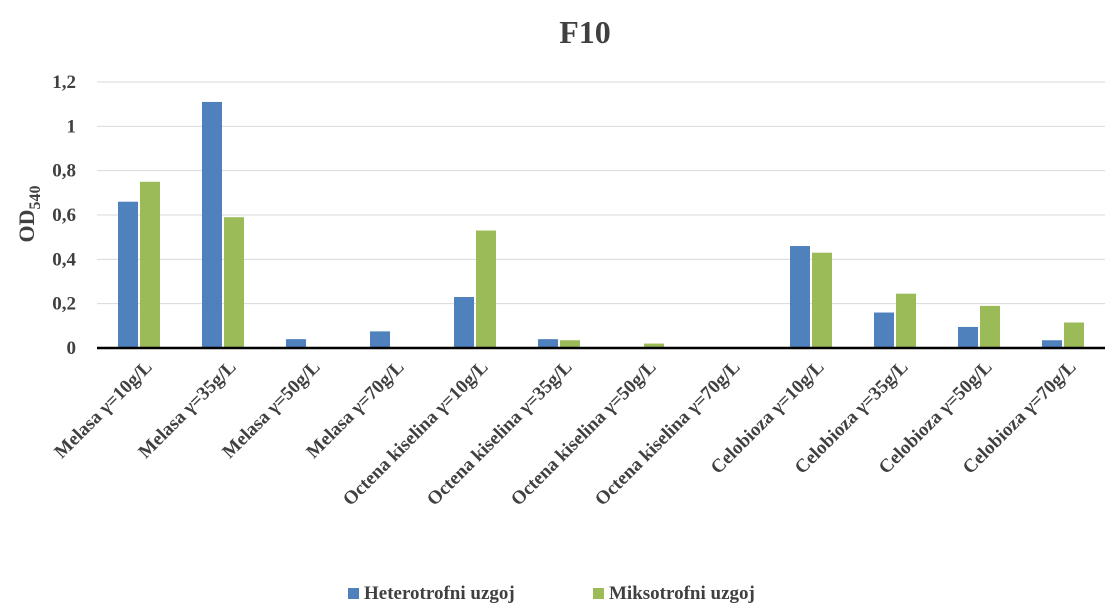 This screenshot has height=610, width=1115. What do you see at coordinates (35, 198) in the screenshot?
I see `y-axis-label-subscript: 540` at bounding box center [35, 198].